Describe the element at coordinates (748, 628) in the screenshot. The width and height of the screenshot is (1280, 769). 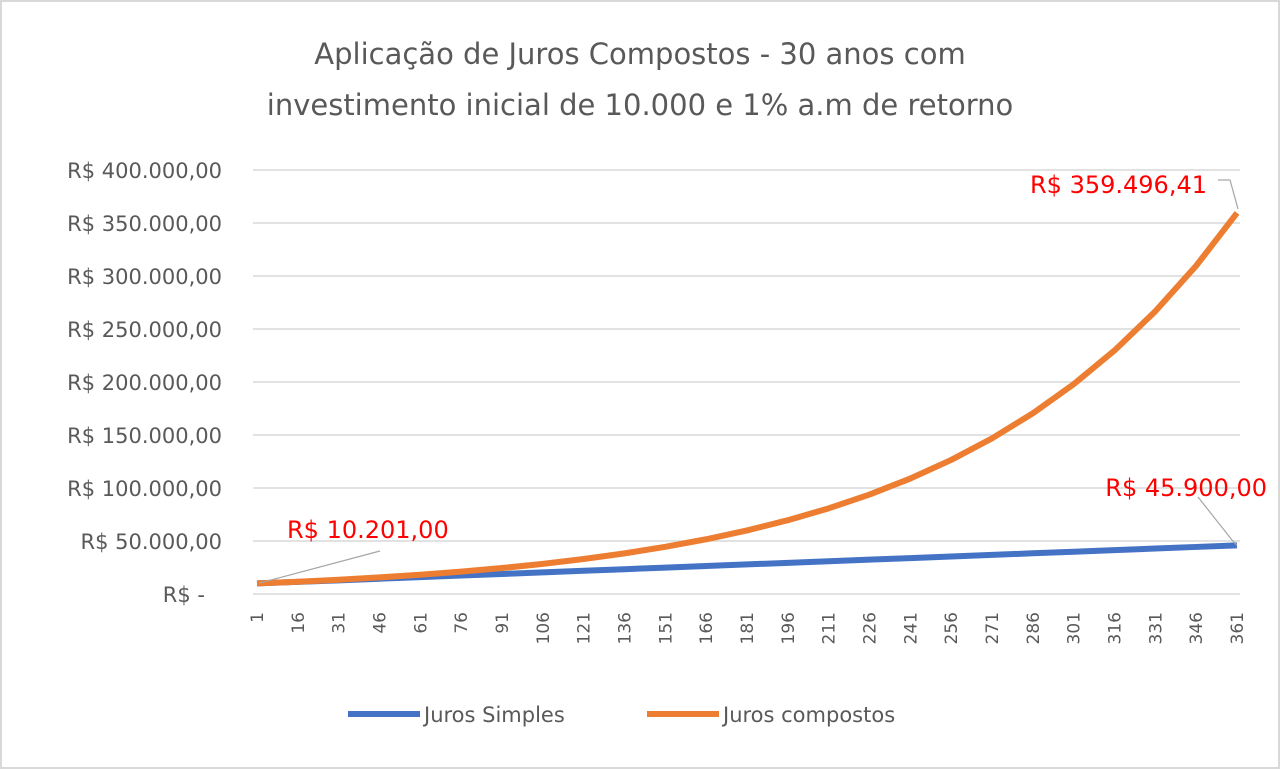
I see `x-tick-label: 181` at that location.